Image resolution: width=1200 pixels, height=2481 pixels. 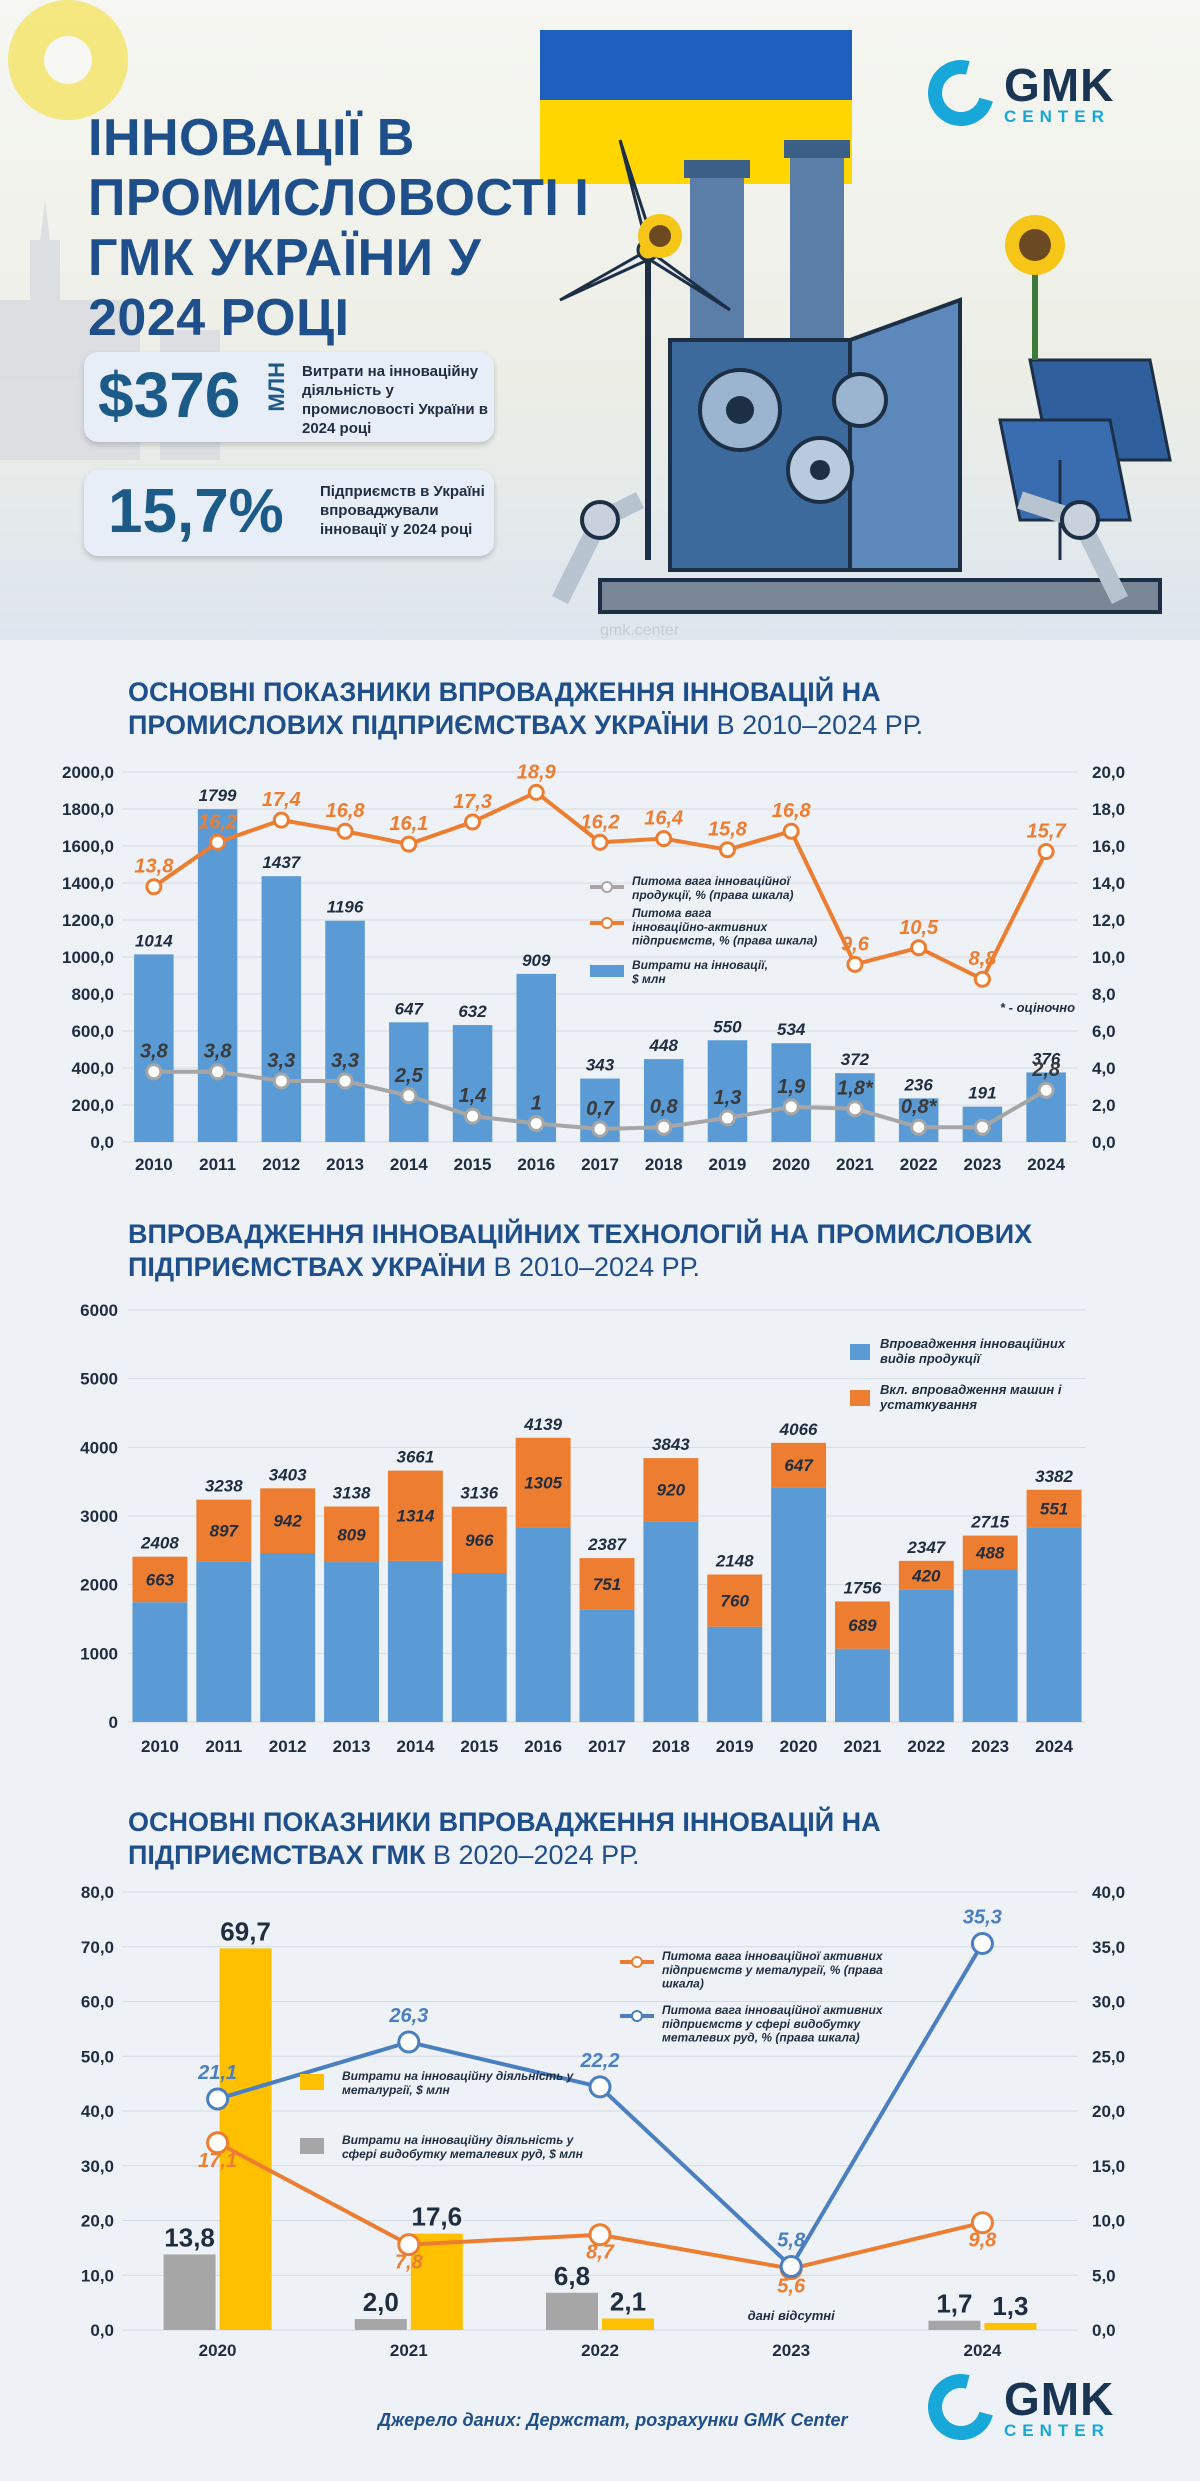 What do you see at coordinates (223, 1746) in the screenshot?
I see `x-axis-tick-label: 2011` at bounding box center [223, 1746].